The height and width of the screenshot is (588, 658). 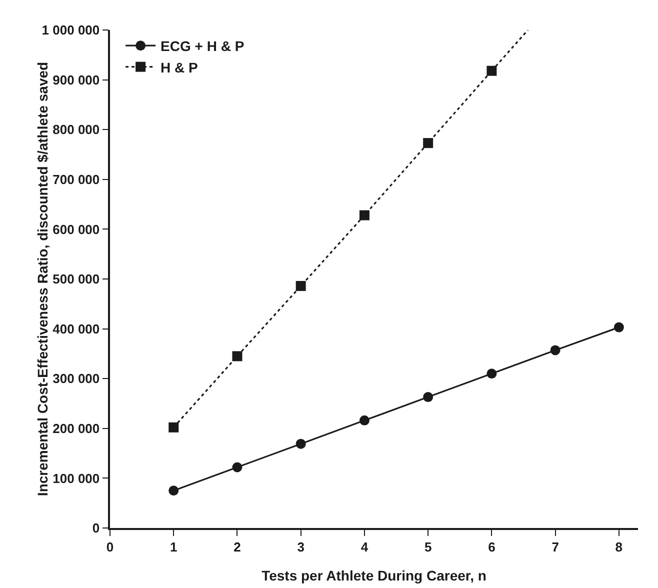 What do you see at coordinates (237, 546) in the screenshot?
I see `x-tick-label: 2` at bounding box center [237, 546].